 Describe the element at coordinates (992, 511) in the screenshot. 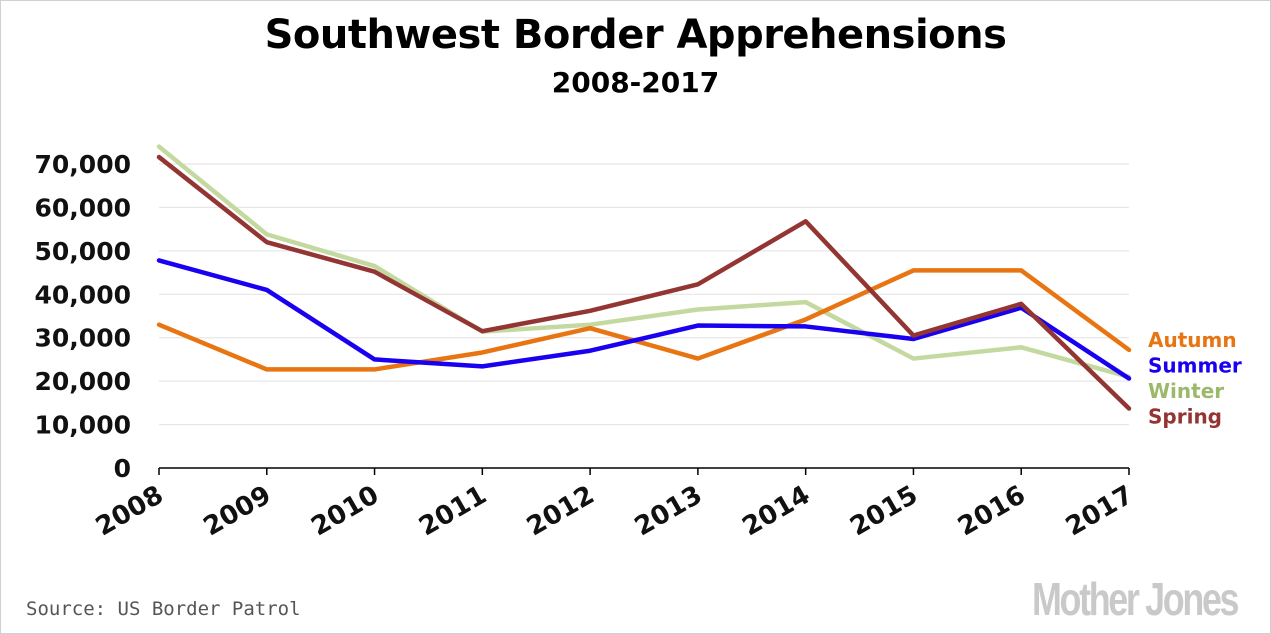

I see `x-tick-label: 2016` at that location.